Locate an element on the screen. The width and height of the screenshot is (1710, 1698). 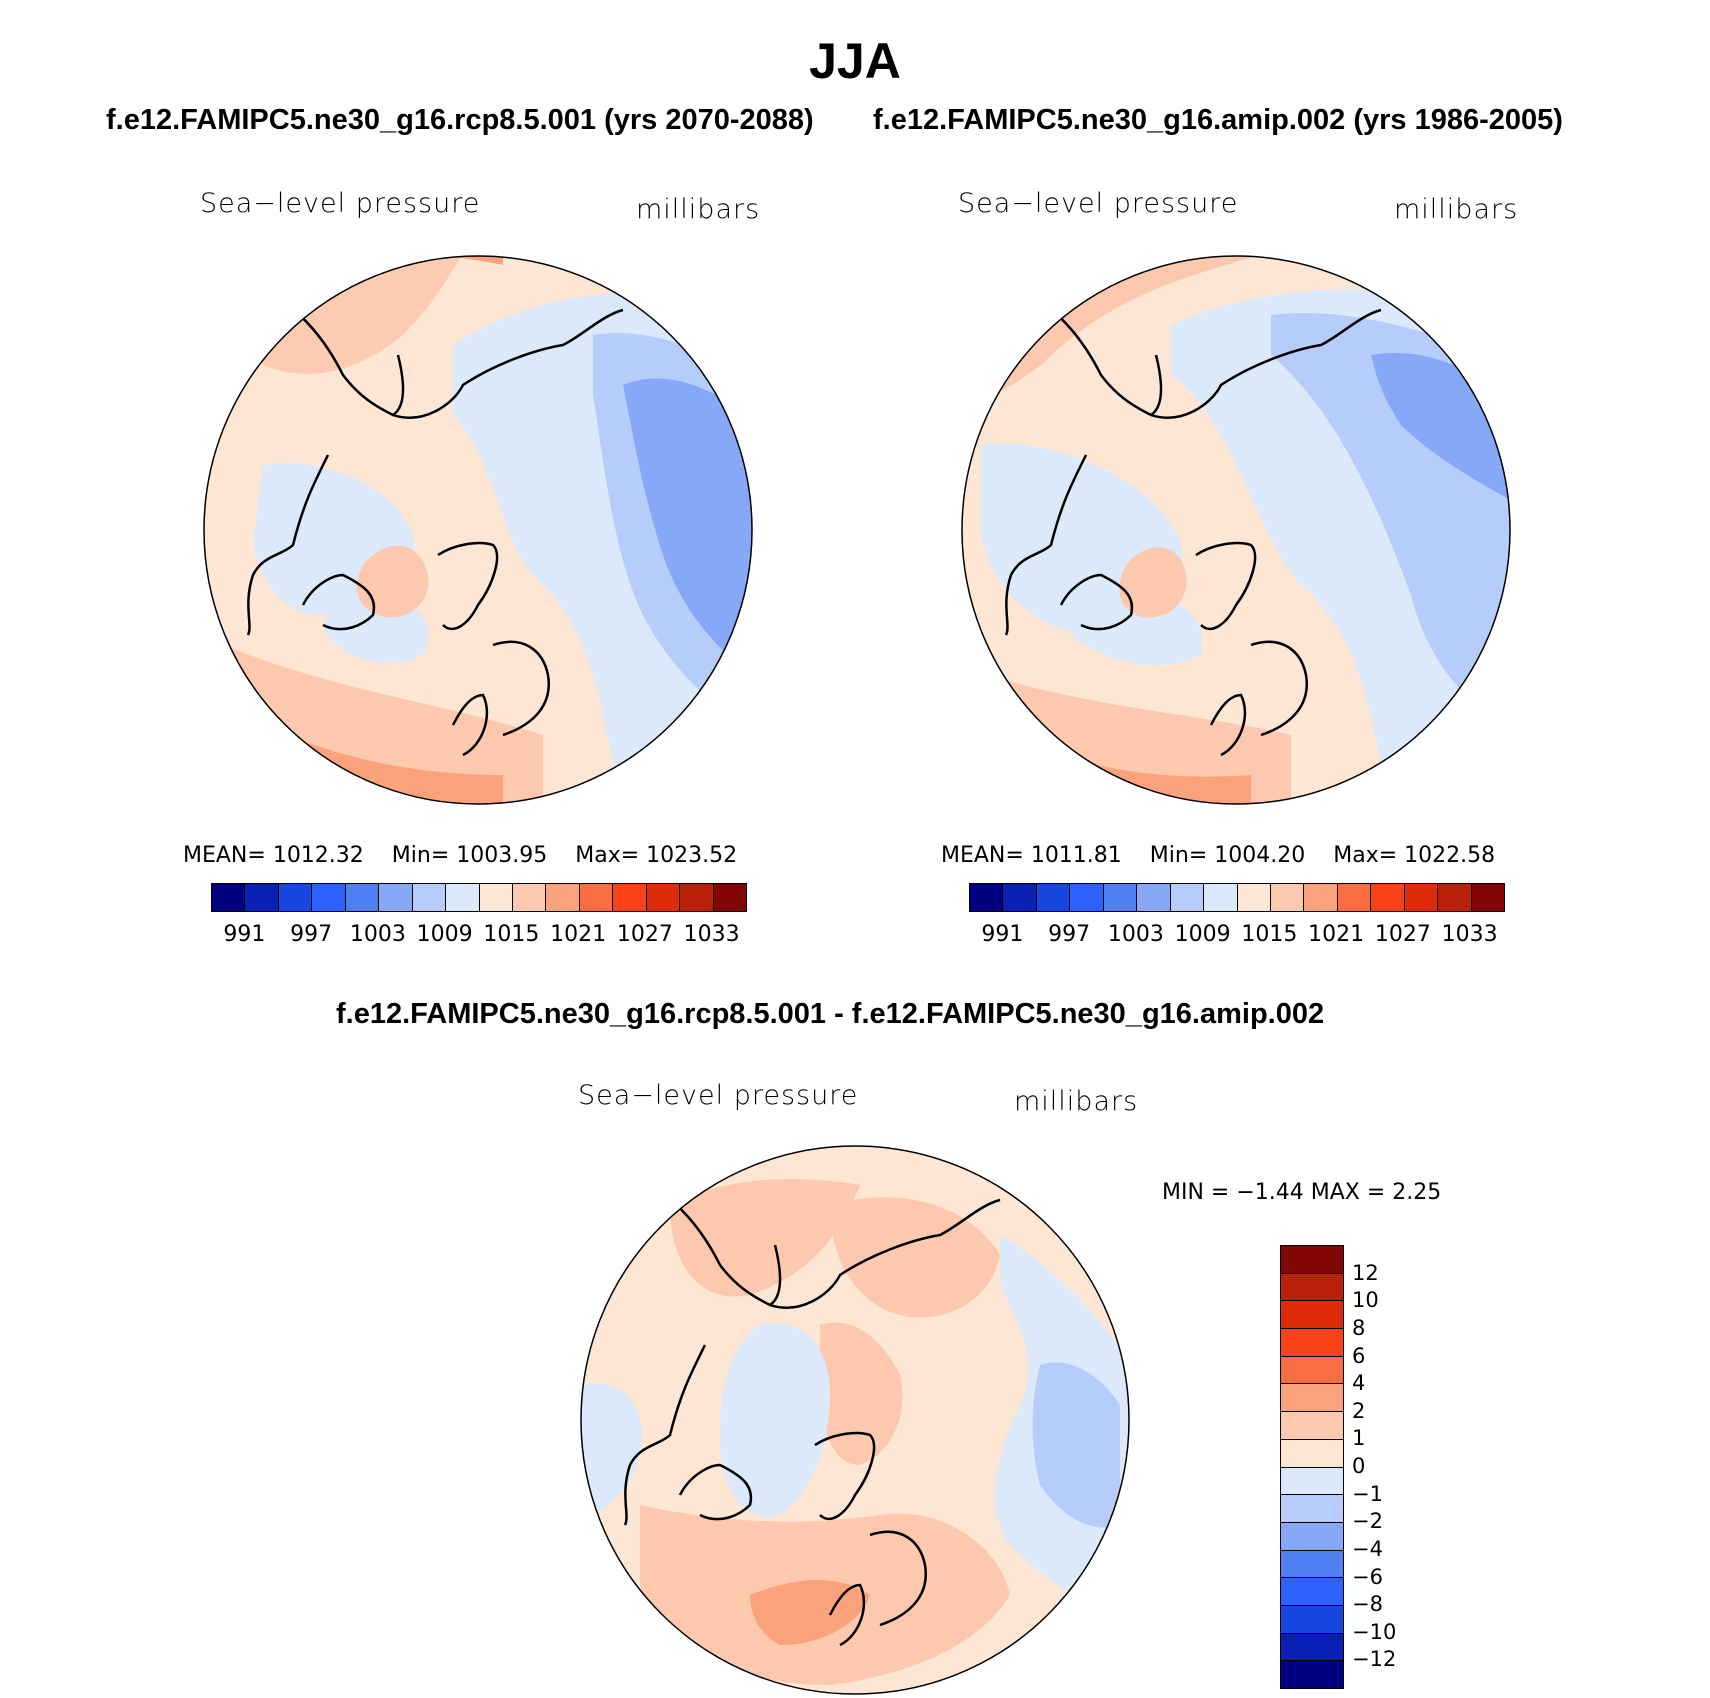
map-diff-border is located at coordinates (855, 1420).